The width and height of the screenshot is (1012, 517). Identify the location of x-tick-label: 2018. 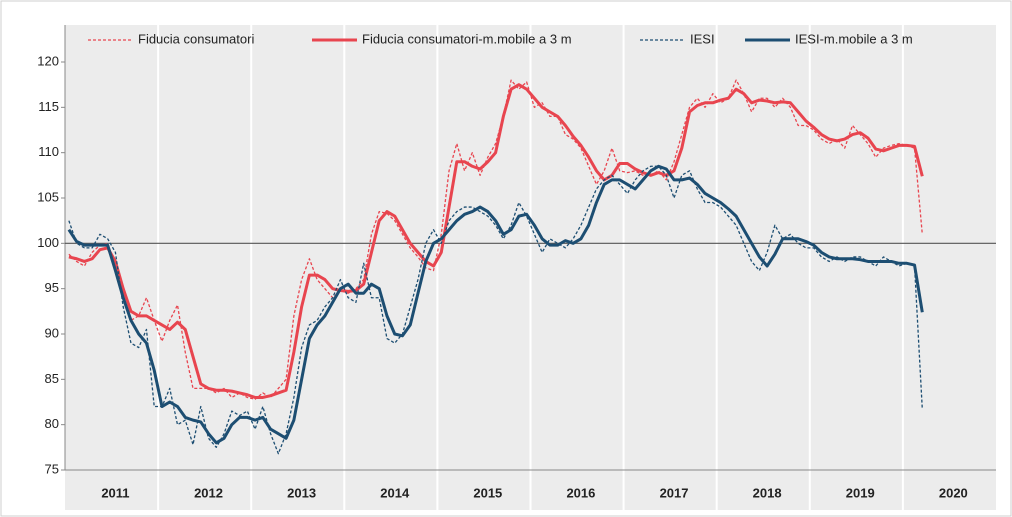
(767, 492).